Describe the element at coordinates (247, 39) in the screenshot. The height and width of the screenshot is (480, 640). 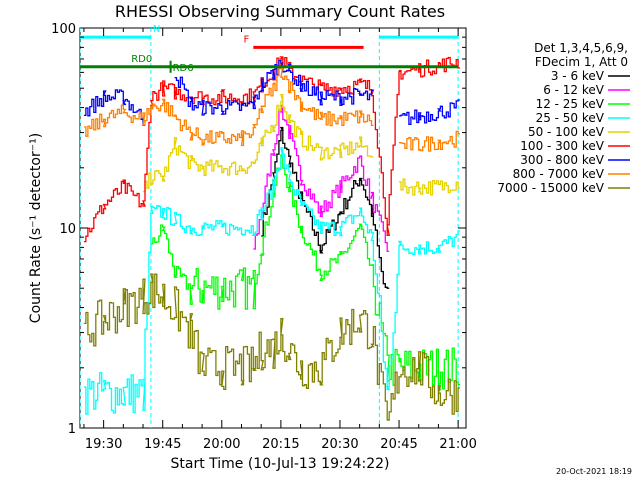
I see `annotation-label: F` at that location.